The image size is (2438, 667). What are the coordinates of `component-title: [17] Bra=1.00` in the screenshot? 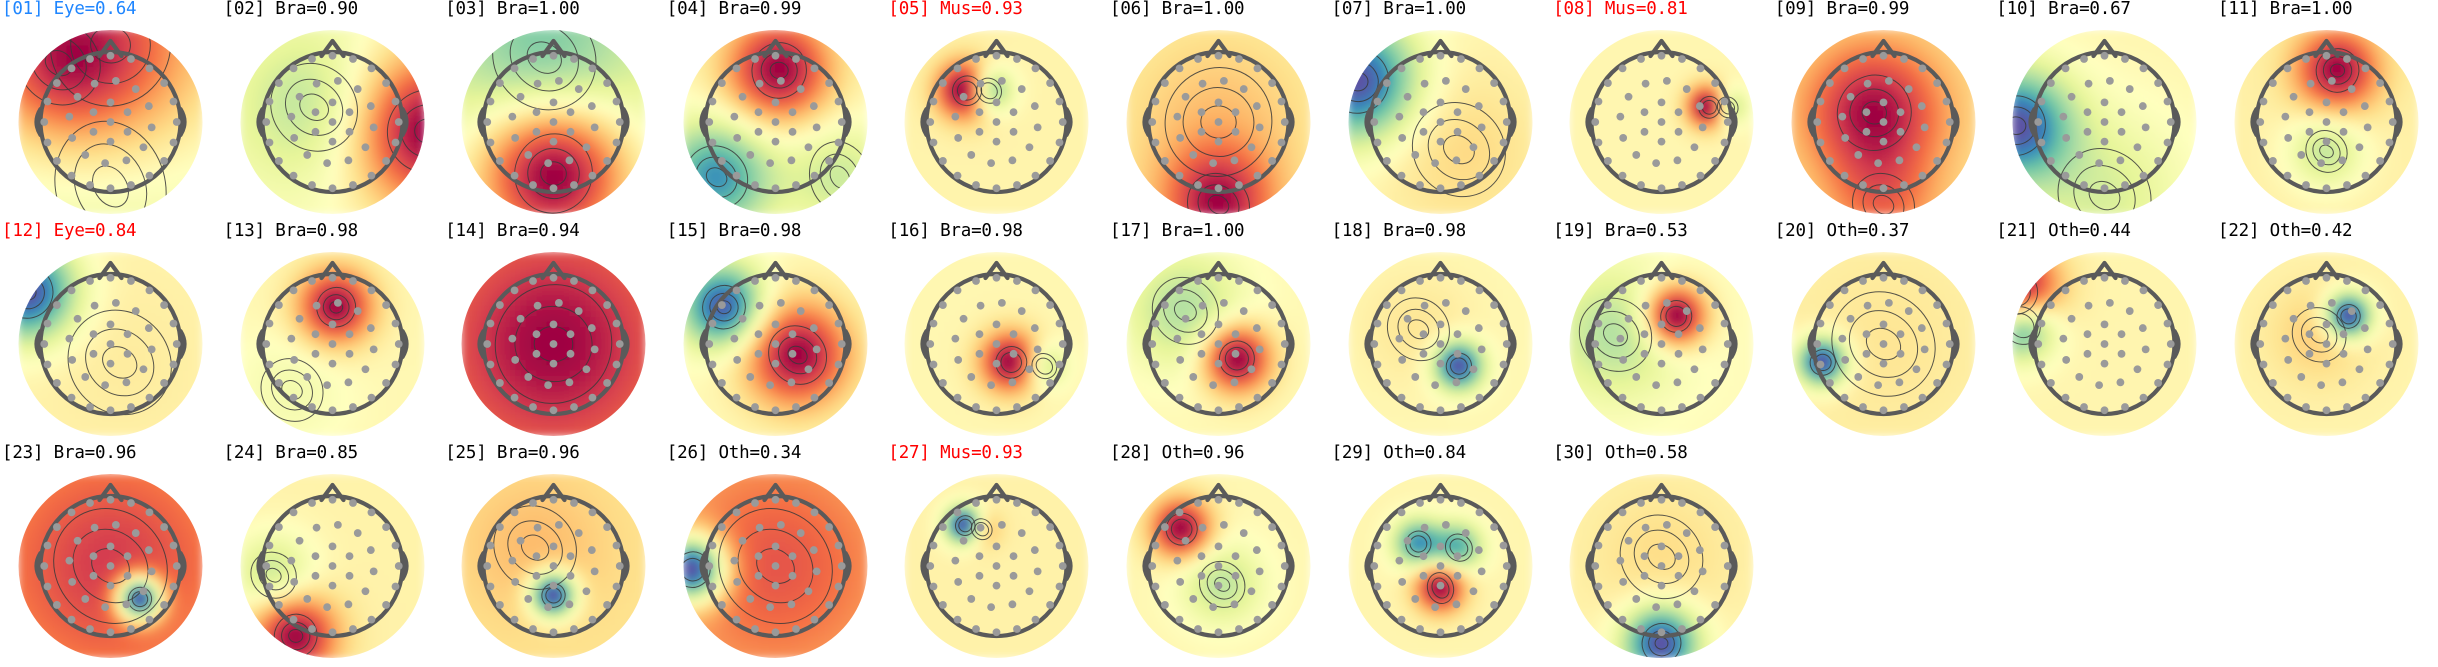 It's located at (1218, 232).